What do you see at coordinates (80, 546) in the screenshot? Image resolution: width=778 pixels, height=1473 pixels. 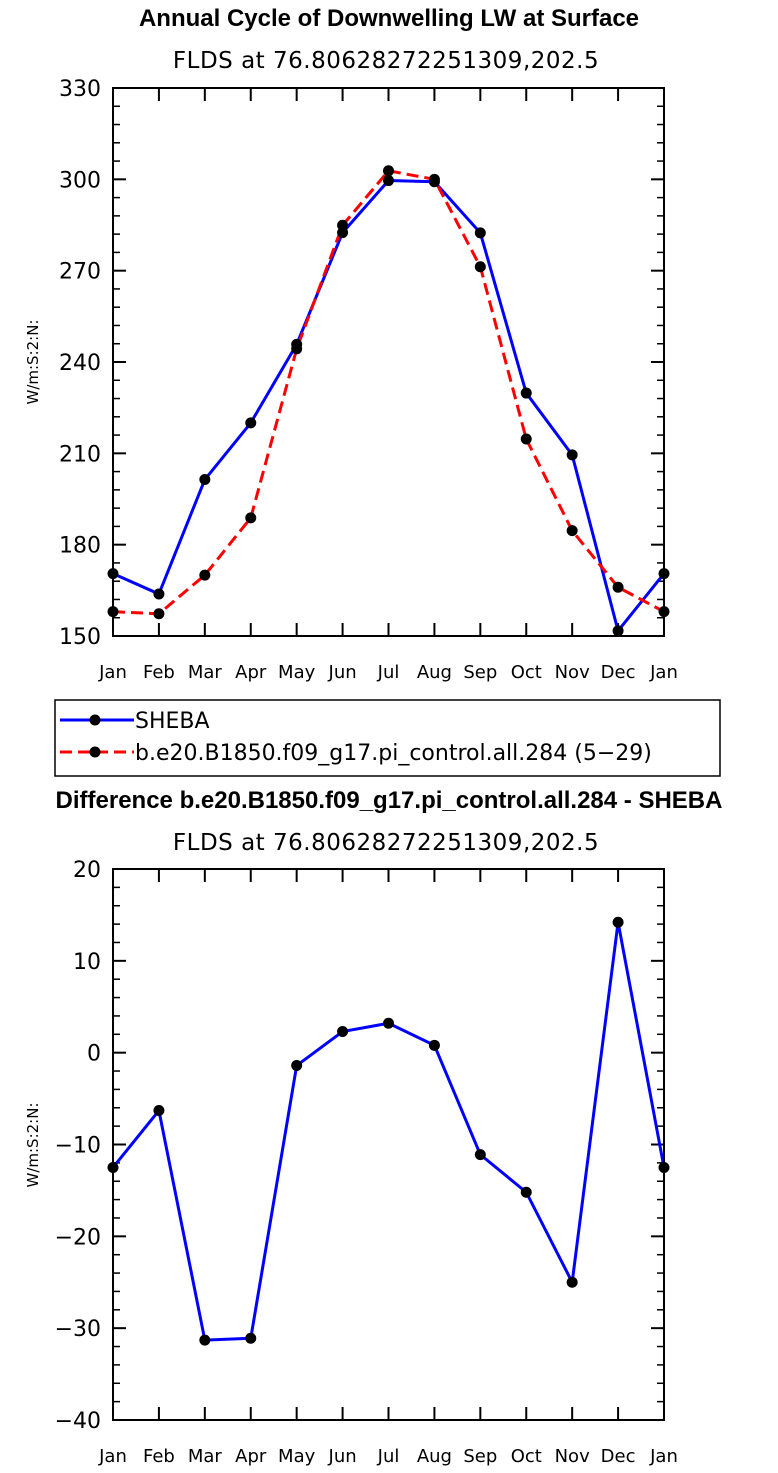 I see `y-tick-label: 180` at bounding box center [80, 546].